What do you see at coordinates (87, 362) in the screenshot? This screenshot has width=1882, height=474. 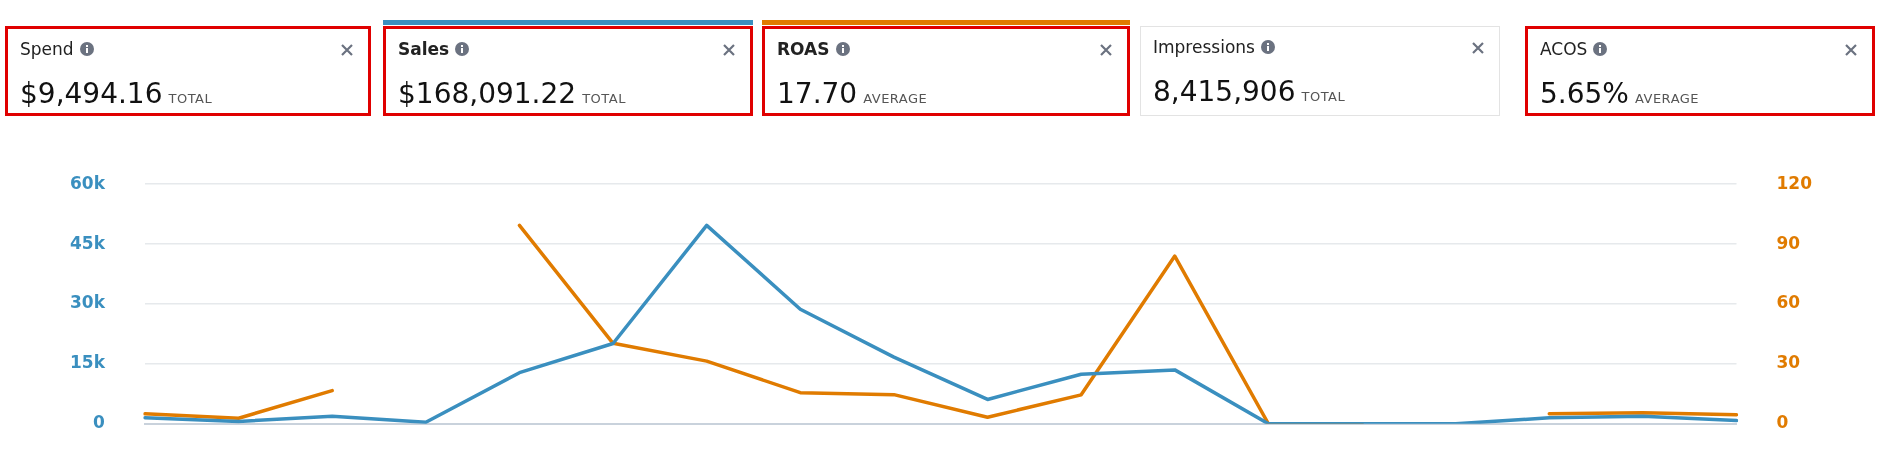 I see `y-tick-label: 15k` at bounding box center [87, 362].